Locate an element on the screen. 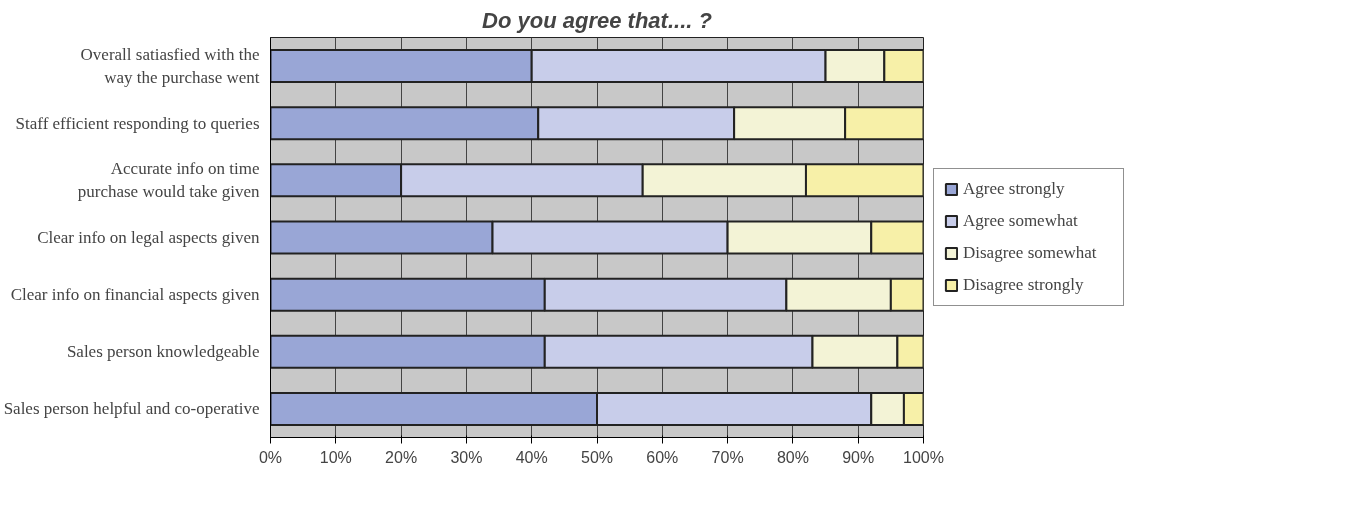 This screenshot has height=519, width=1371. y-tick-label: Staff efficient responding to queries is located at coordinates (137, 123).